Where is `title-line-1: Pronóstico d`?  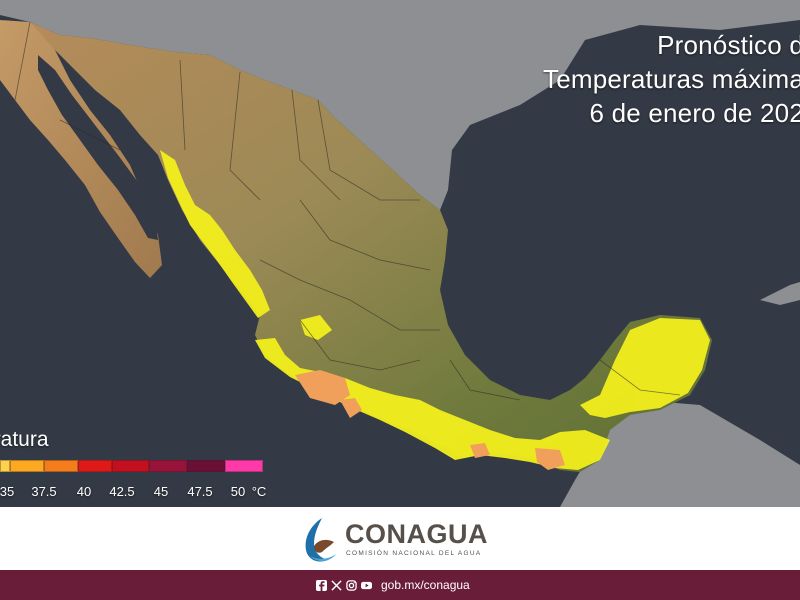
title-line-1: Pronóstico d is located at coordinates (728, 45).